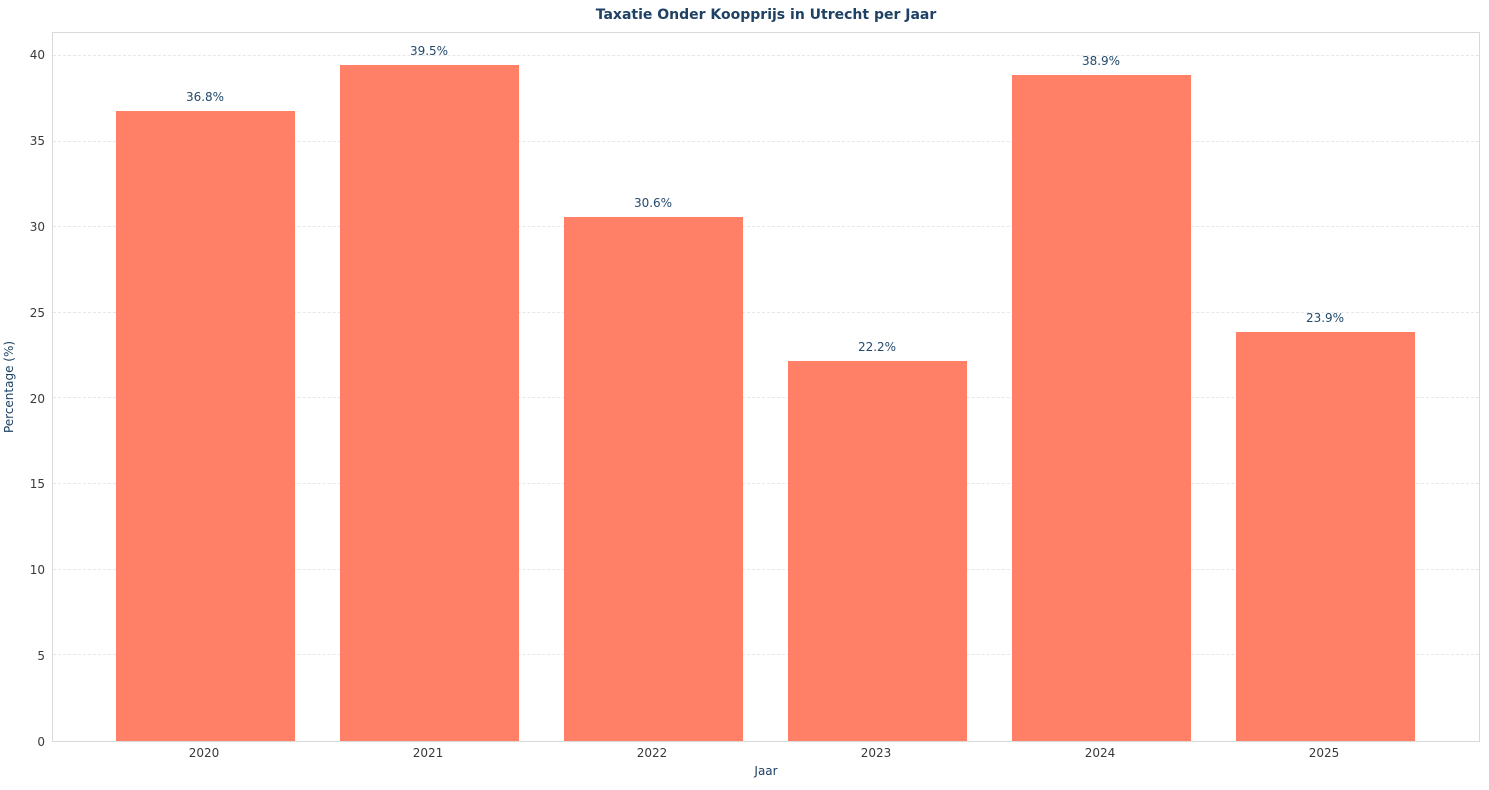 This screenshot has width=1489, height=790. I want to click on y-tick-label: 25, so click(37, 312).